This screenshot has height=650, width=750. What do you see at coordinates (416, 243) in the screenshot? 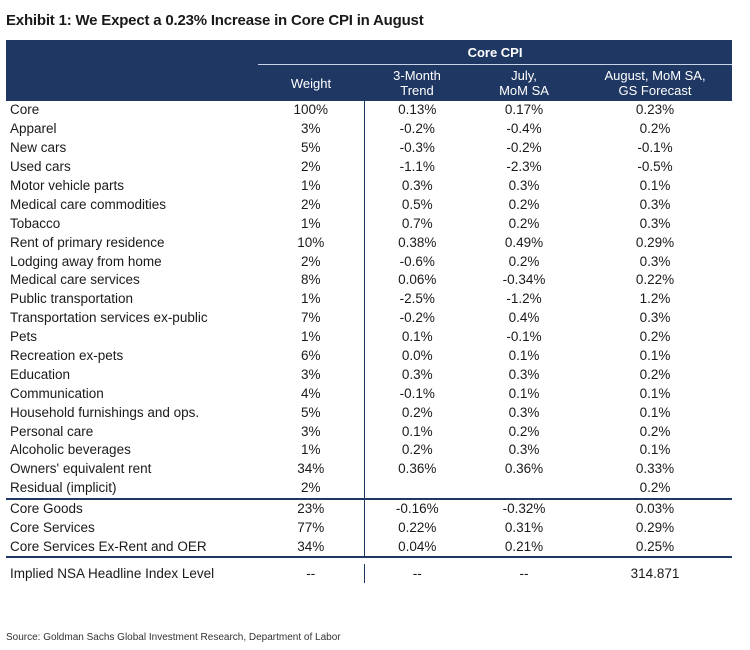
I see `cell-three-month-trend: 0.38%` at bounding box center [416, 243].